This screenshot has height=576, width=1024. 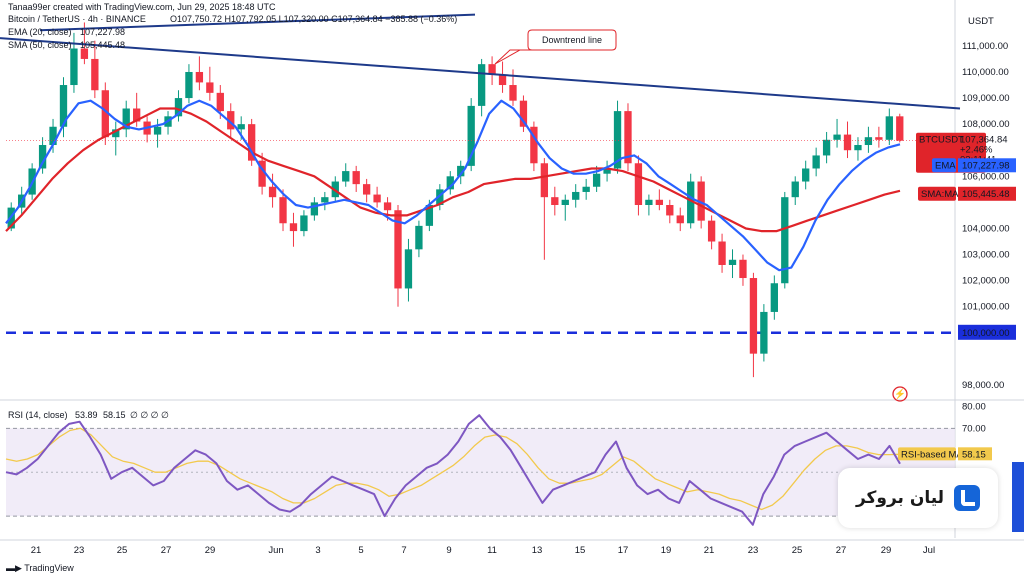 What do you see at coordinates (666, 550) in the screenshot?
I see `time-tick-label: 19` at bounding box center [666, 550].